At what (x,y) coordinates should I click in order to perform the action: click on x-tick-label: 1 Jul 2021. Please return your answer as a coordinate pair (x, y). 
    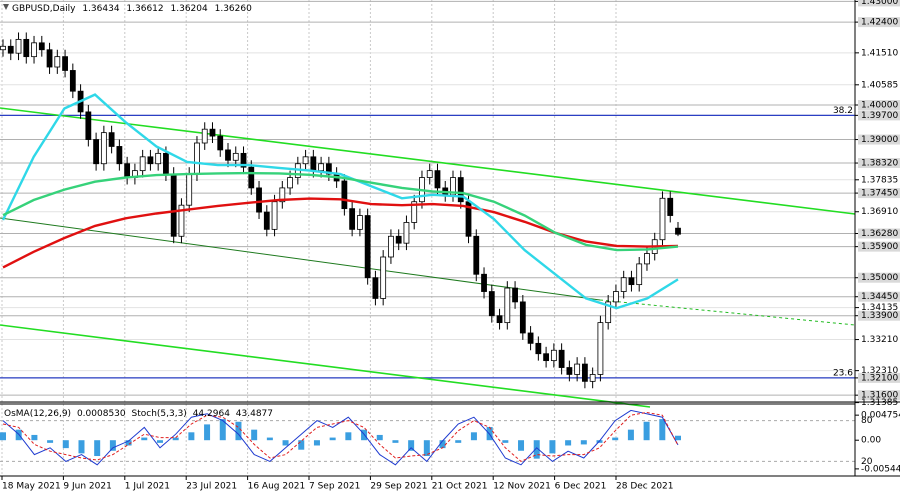
    Looking at the image, I should click on (147, 487).